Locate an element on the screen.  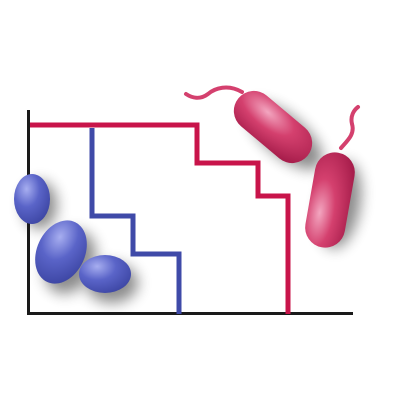
rod-bacterium-1-flagellum is located at coordinates (214, 92).